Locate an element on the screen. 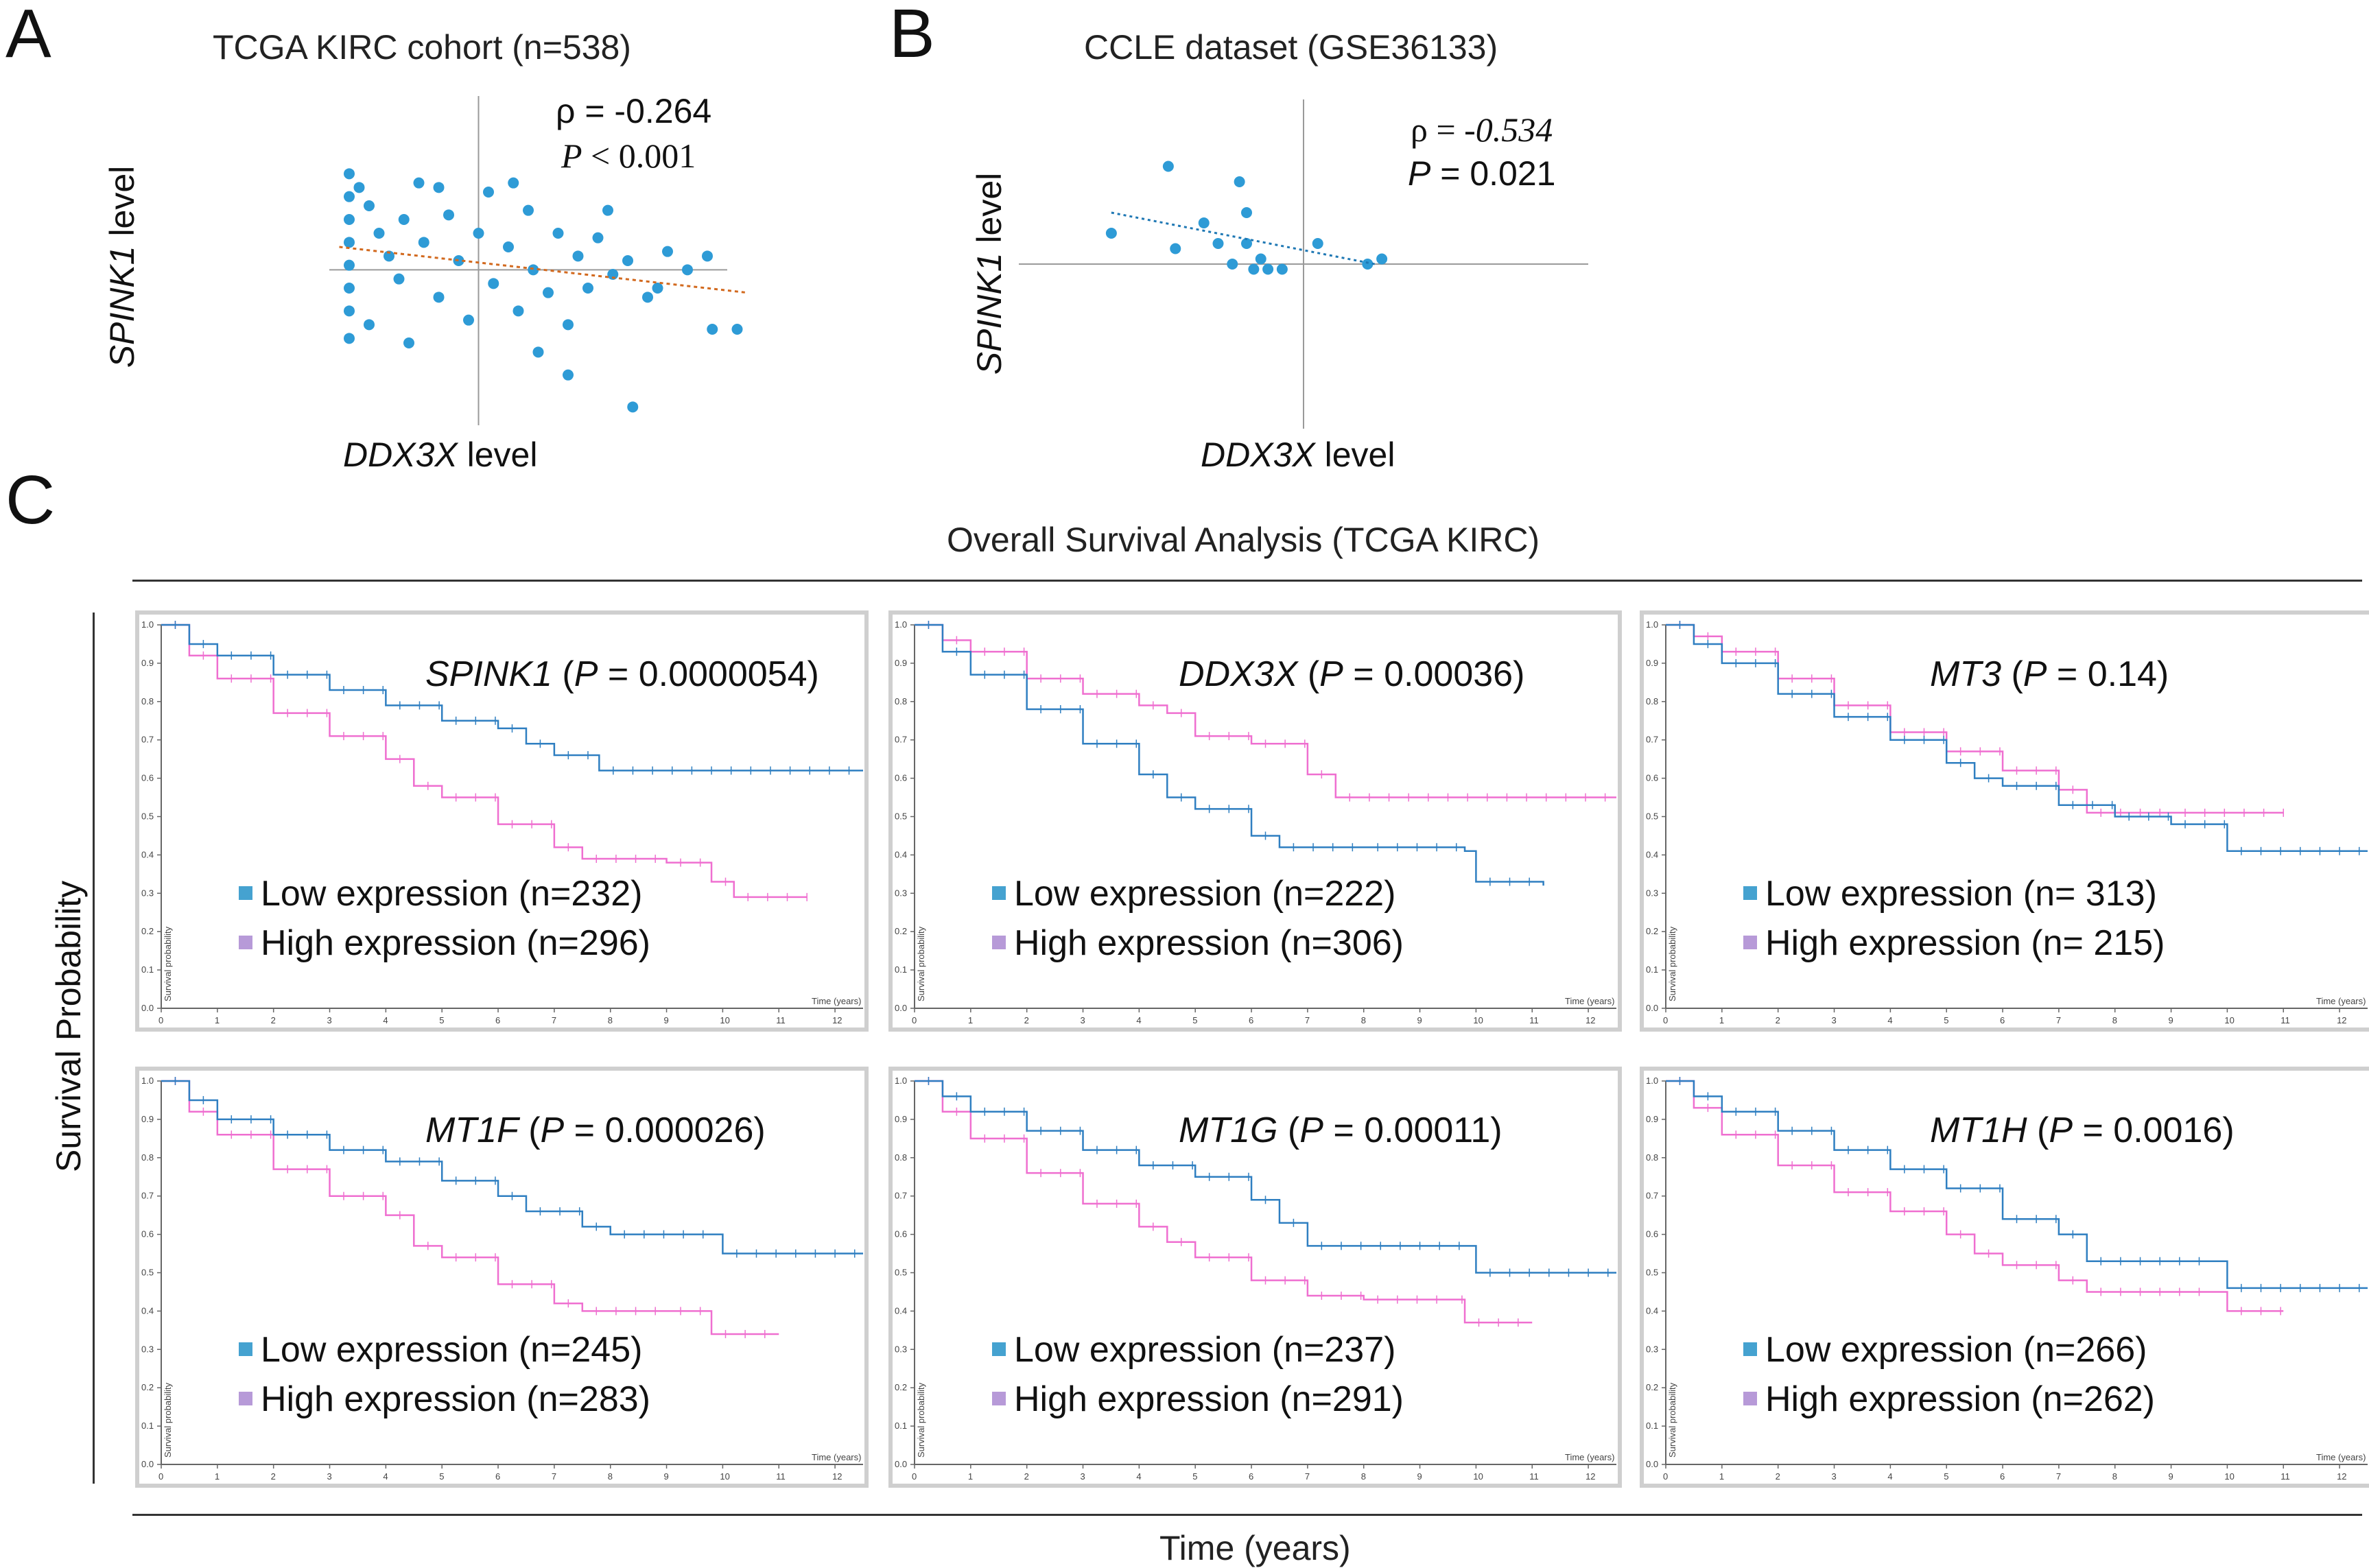 This screenshot has height=1568, width=2369. scatter-b-ylabel-gene: SPINK1 is located at coordinates (989, 314).